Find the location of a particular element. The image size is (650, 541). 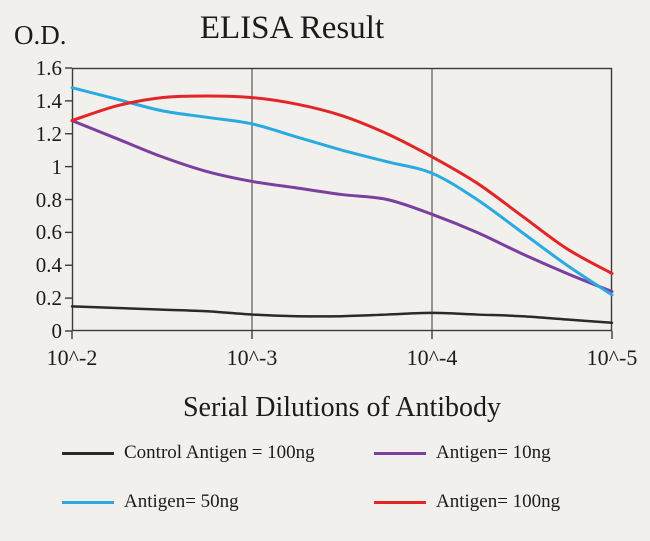

x-axis-title: Serial Dilutions of Antibody is located at coordinates (342, 407).